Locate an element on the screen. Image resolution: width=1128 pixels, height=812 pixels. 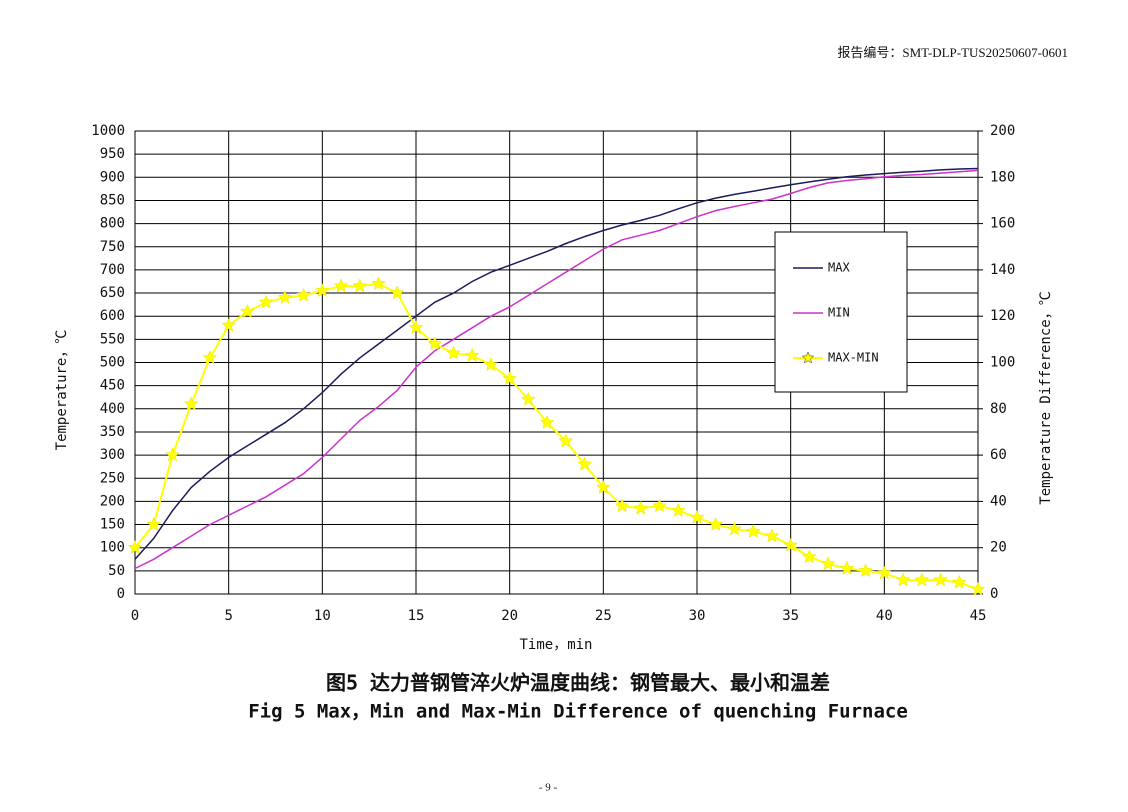
y-axis-label: Temperature，℃ is located at coordinates (62, 390).